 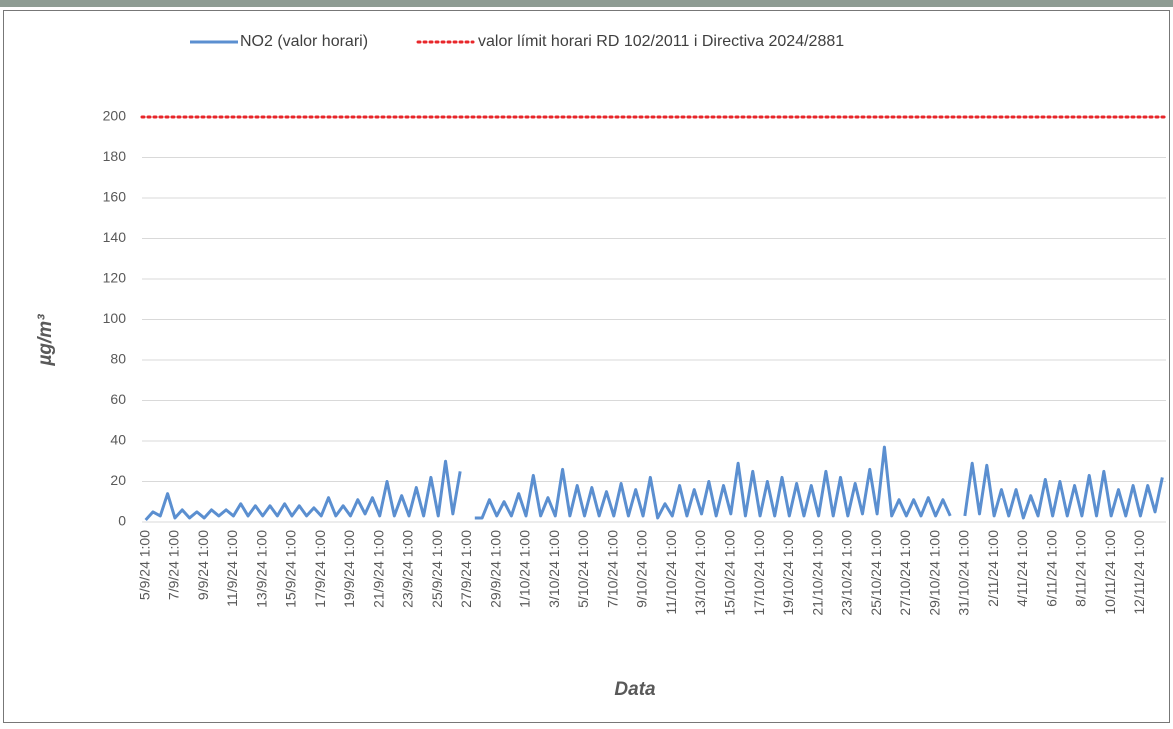 What do you see at coordinates (730, 573) in the screenshot?
I see `x-tick-label: 15/10/24 1:00` at bounding box center [730, 573].